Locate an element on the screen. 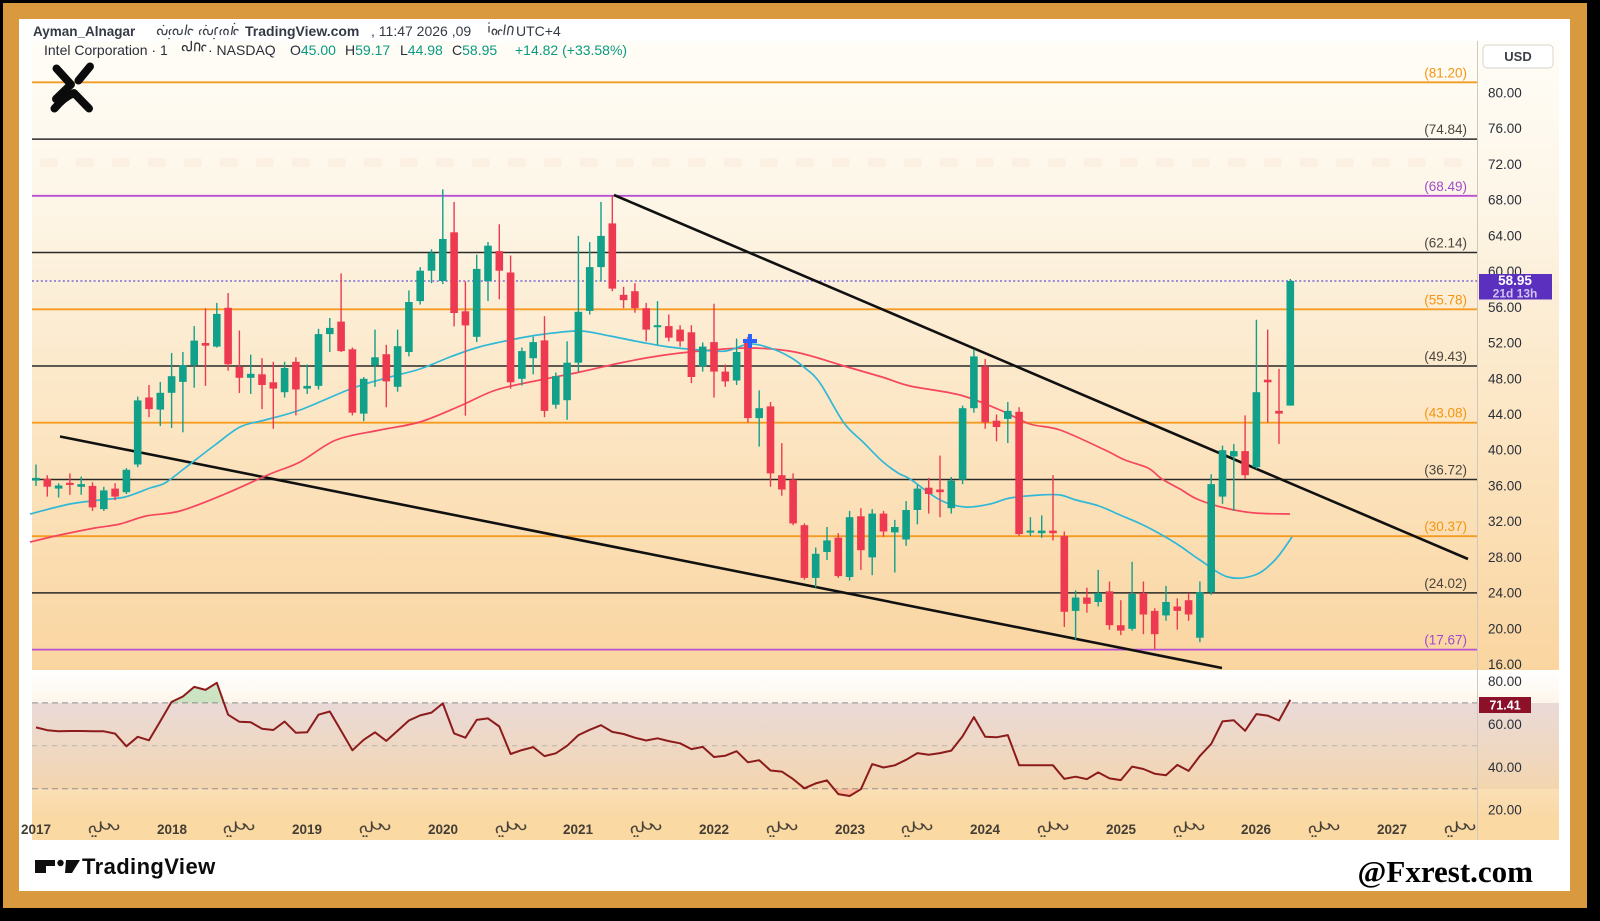 The width and height of the screenshot is (1600, 921). svg-text: 2026 is located at coordinates (1256, 829).